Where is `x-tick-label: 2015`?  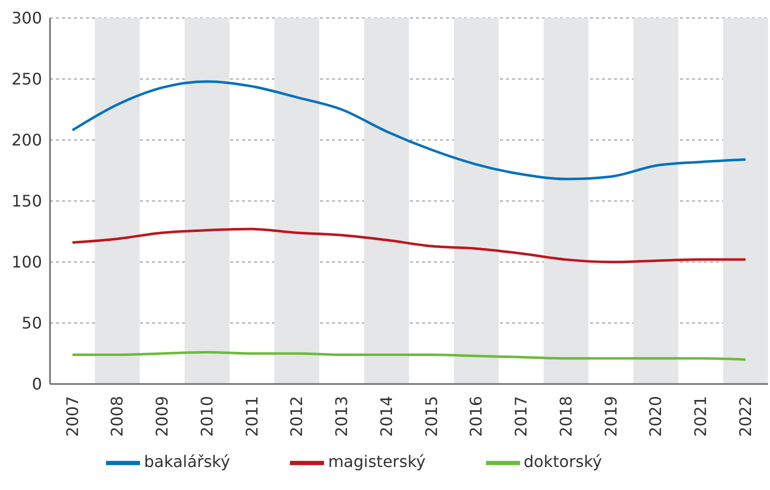
x-tick-label: 2015 is located at coordinates (431, 416).